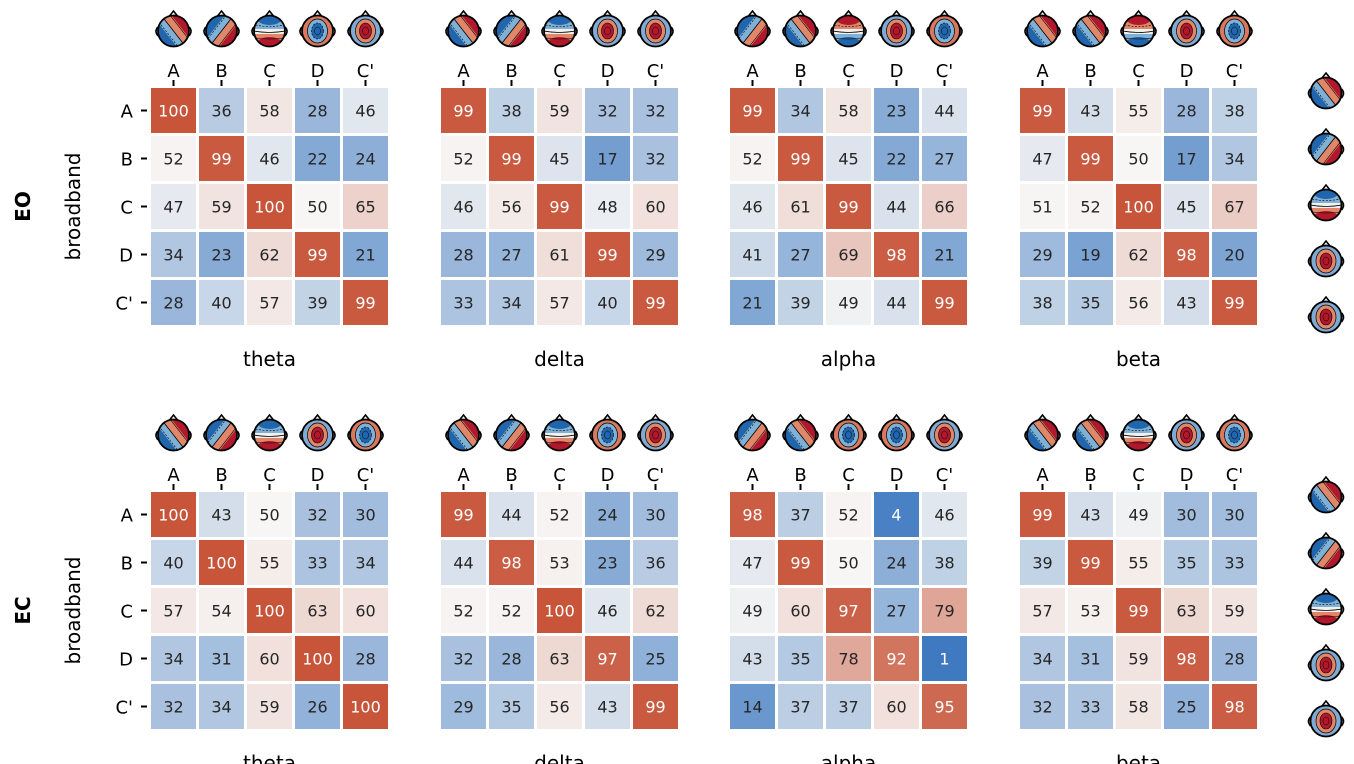 The width and height of the screenshot is (1354, 764). Describe the element at coordinates (656, 475) in the screenshot. I see `column-tick-label: C'` at that location.